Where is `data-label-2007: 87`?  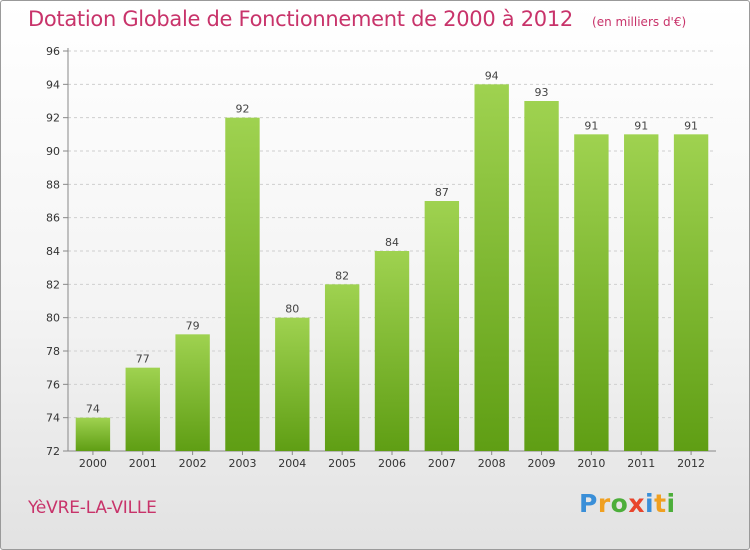
data-label-2007: 87 is located at coordinates (442, 192).